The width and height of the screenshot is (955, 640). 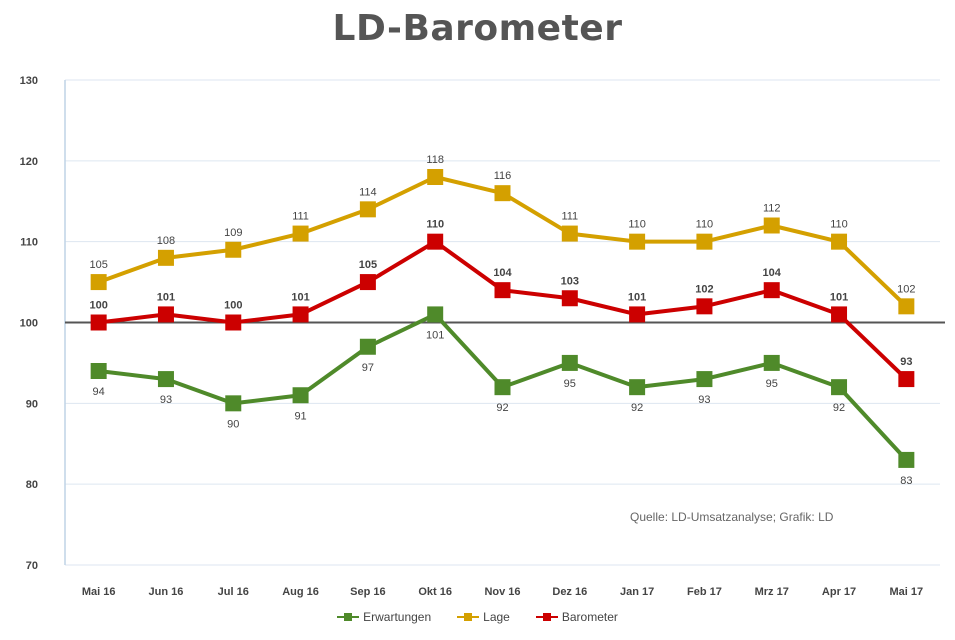 What do you see at coordinates (368, 368) in the screenshot?
I see `data-label-erwartungen: 97` at bounding box center [368, 368].